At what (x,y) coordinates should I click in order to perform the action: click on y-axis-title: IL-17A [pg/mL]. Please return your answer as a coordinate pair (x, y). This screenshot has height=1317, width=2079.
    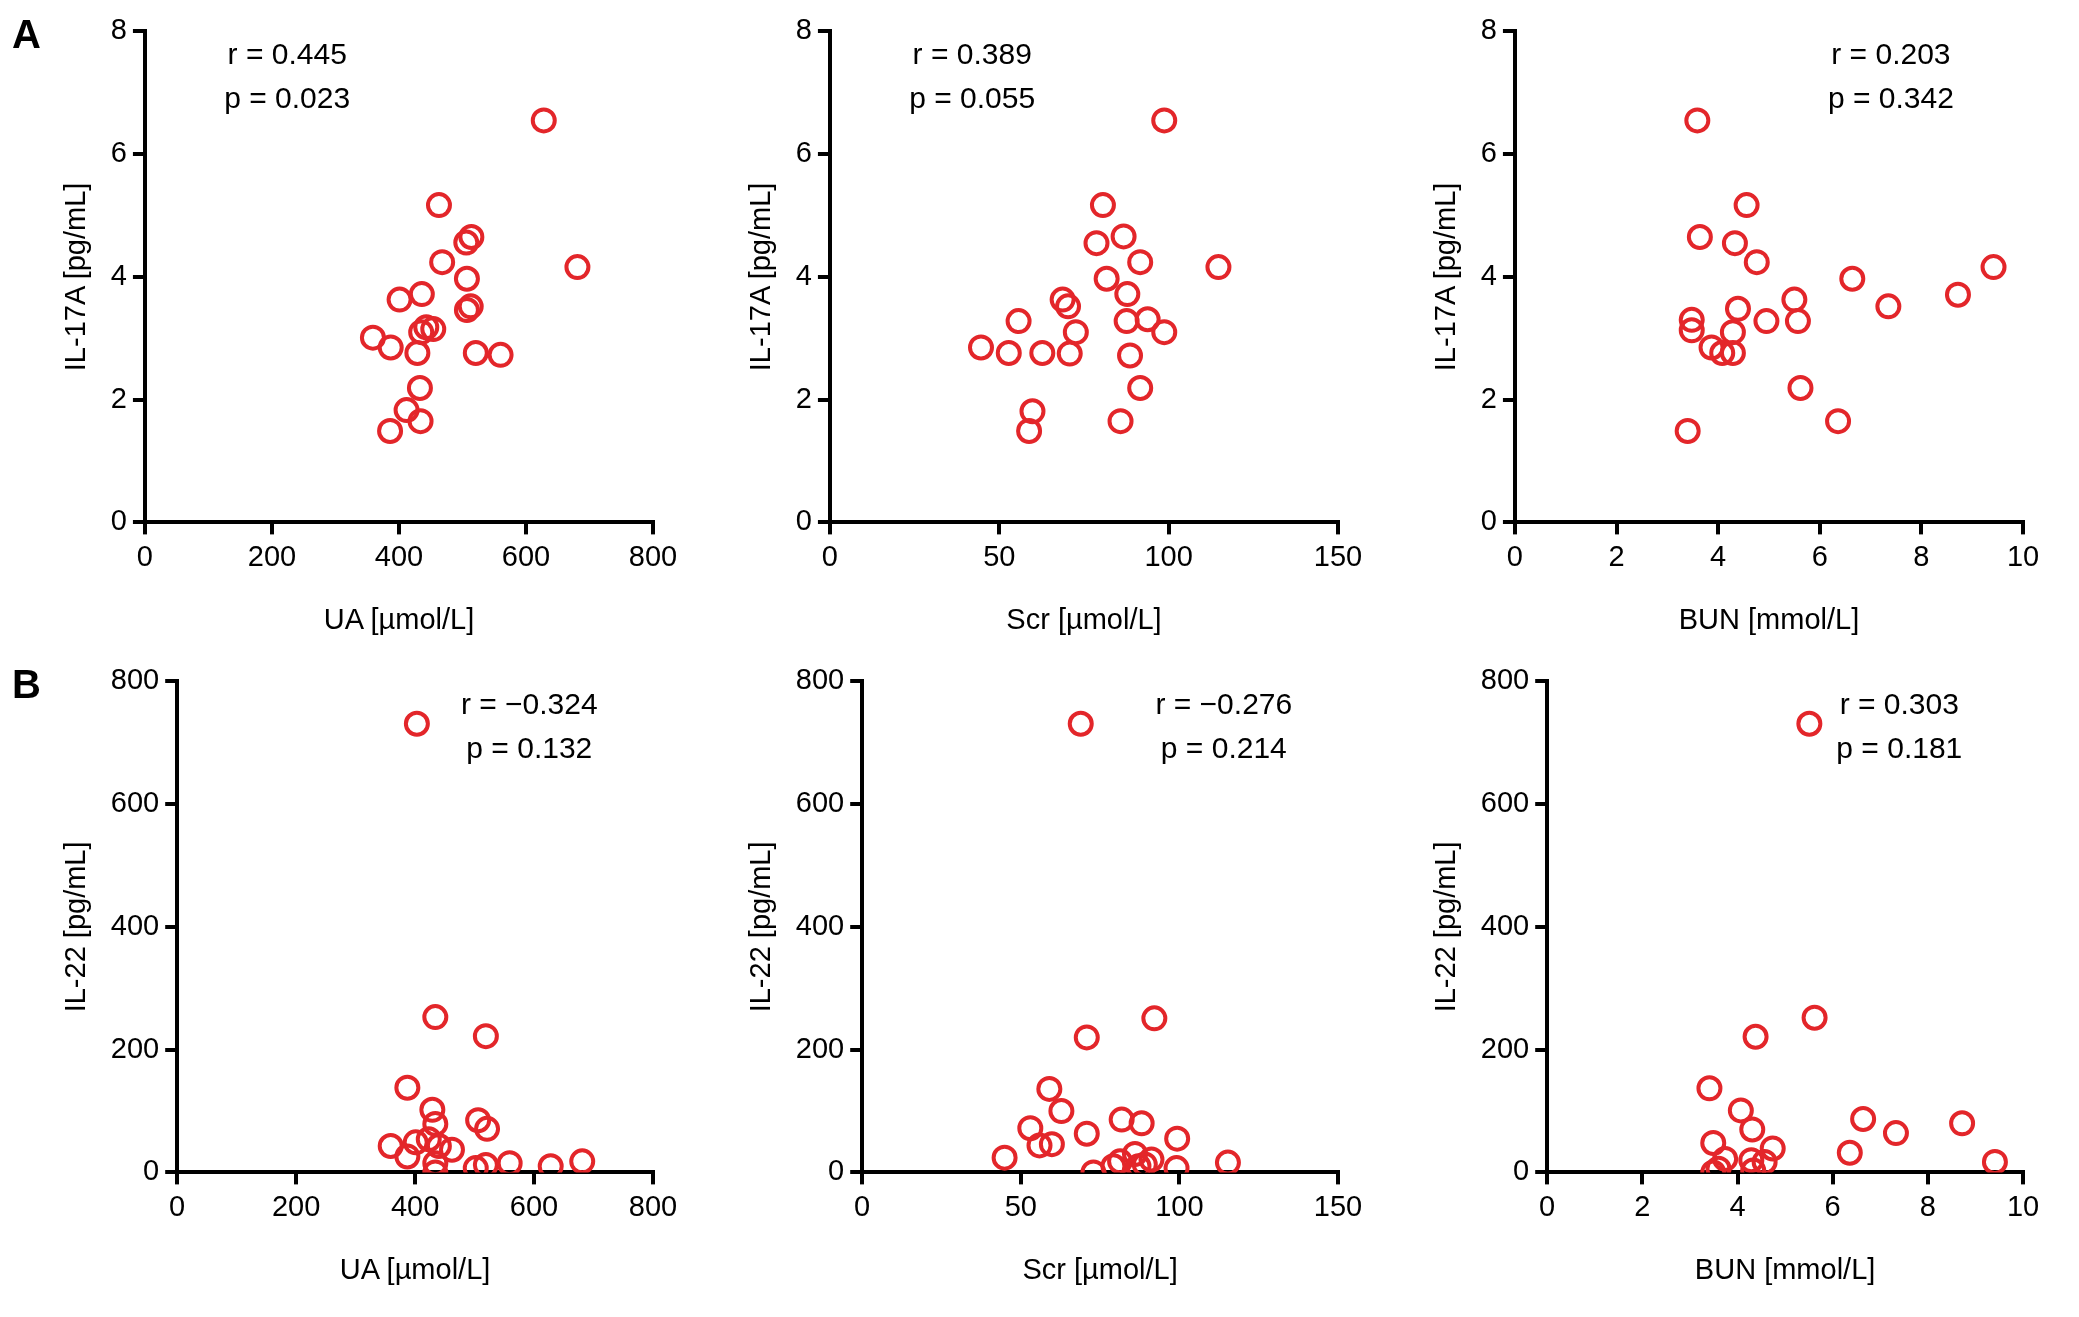
    Looking at the image, I should click on (1445, 277).